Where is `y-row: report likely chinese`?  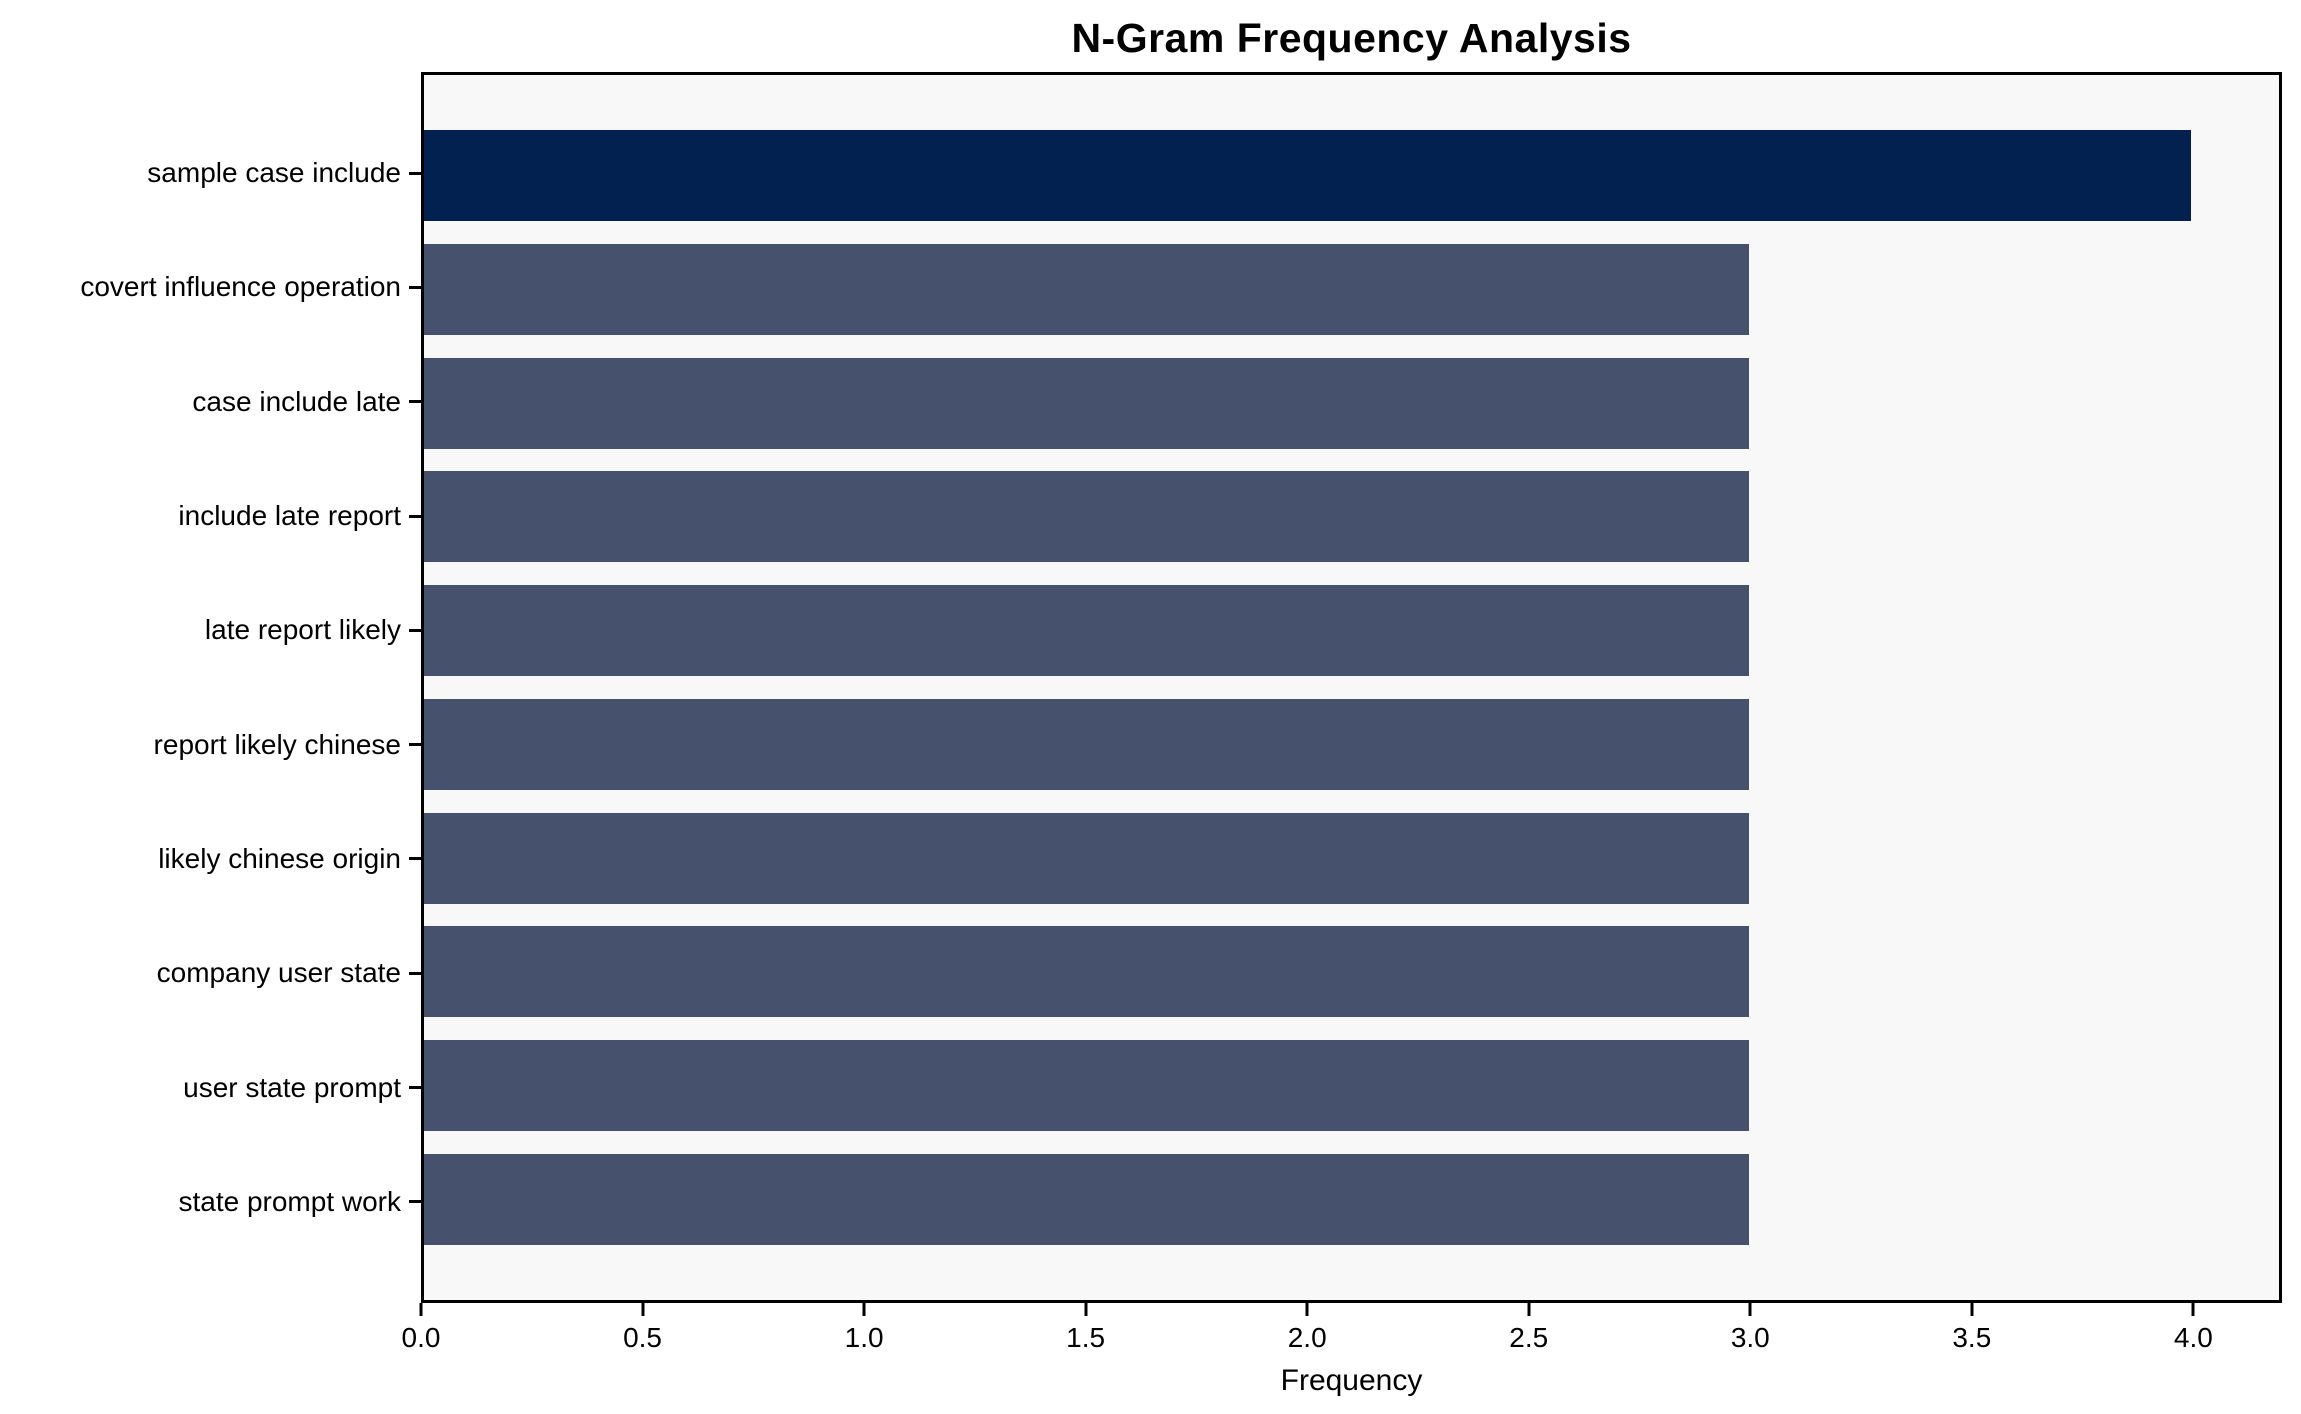
y-row: report likely chinese is located at coordinates (210, 744).